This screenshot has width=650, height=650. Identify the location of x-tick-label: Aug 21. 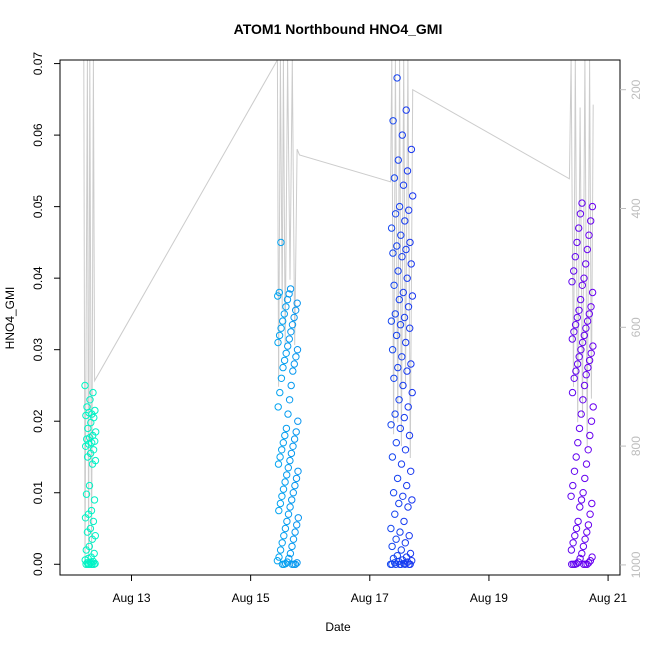
(608, 598).